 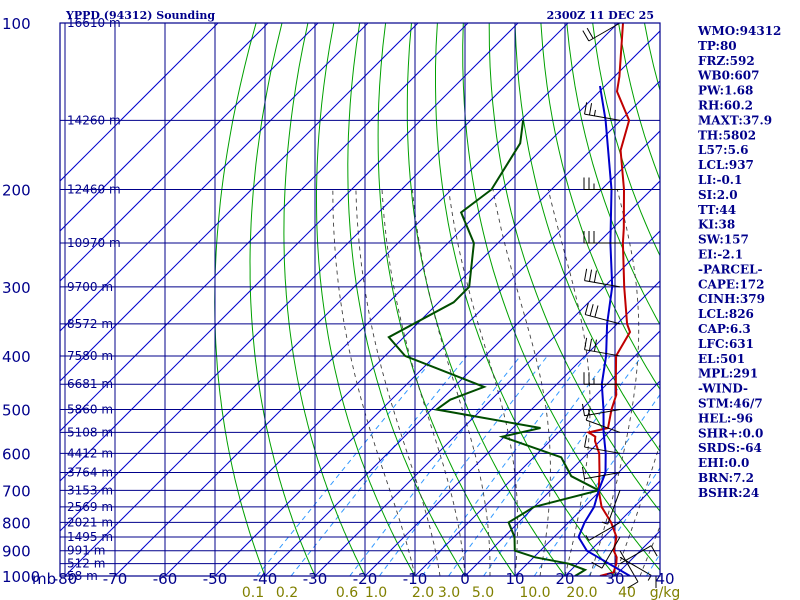 What do you see at coordinates (287, 592) in the screenshot?
I see `mixing-ratio-label: 0.2` at bounding box center [287, 592].